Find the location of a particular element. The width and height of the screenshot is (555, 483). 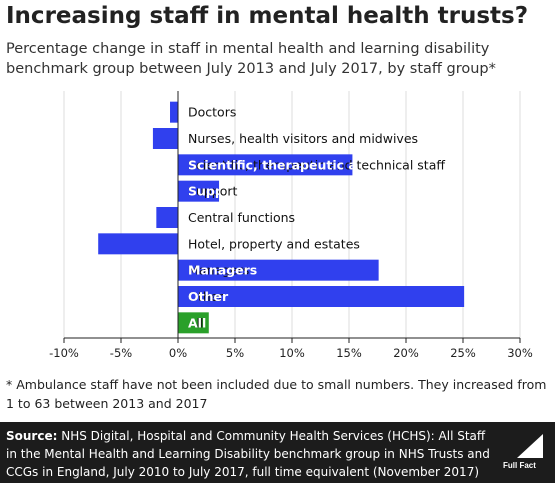

x-tick-label: -10% is located at coordinates (64, 353).